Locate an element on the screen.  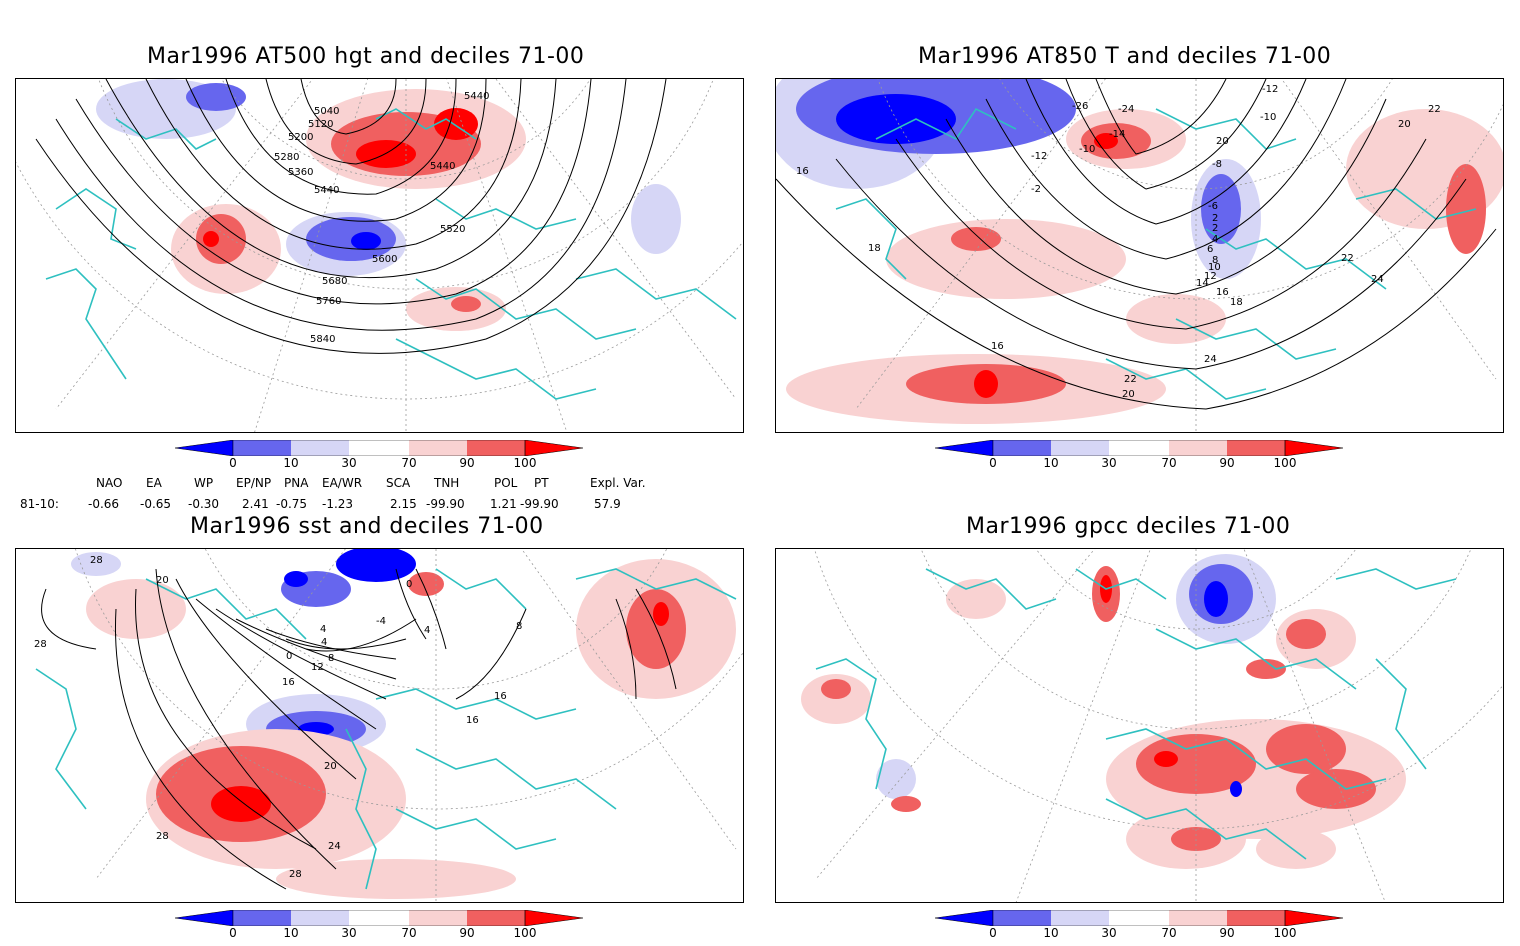
colorbar-sst: 0 10 30 70 90 100 is located at coordinates (385, 928).